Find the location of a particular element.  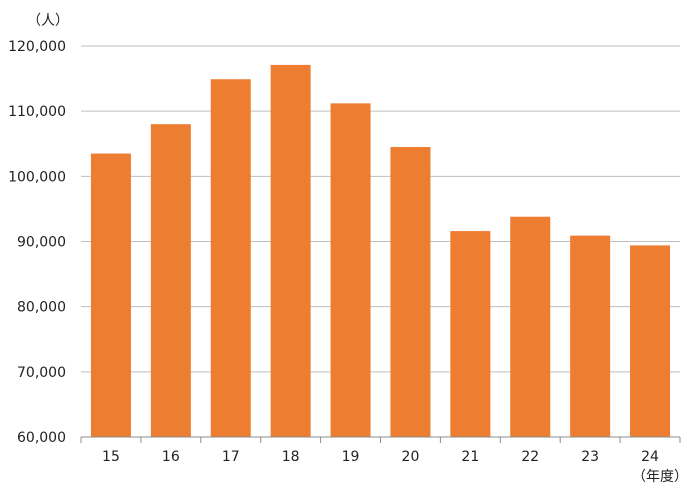

x-tick-label: 21 is located at coordinates (470, 457).